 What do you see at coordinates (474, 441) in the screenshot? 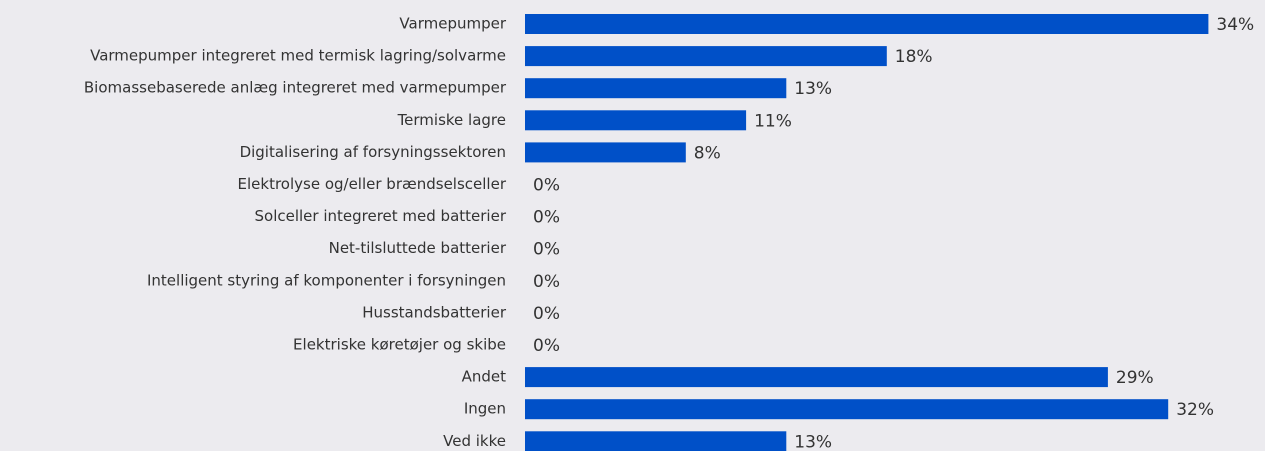
I see `category-label: Ved ikke` at bounding box center [474, 441].